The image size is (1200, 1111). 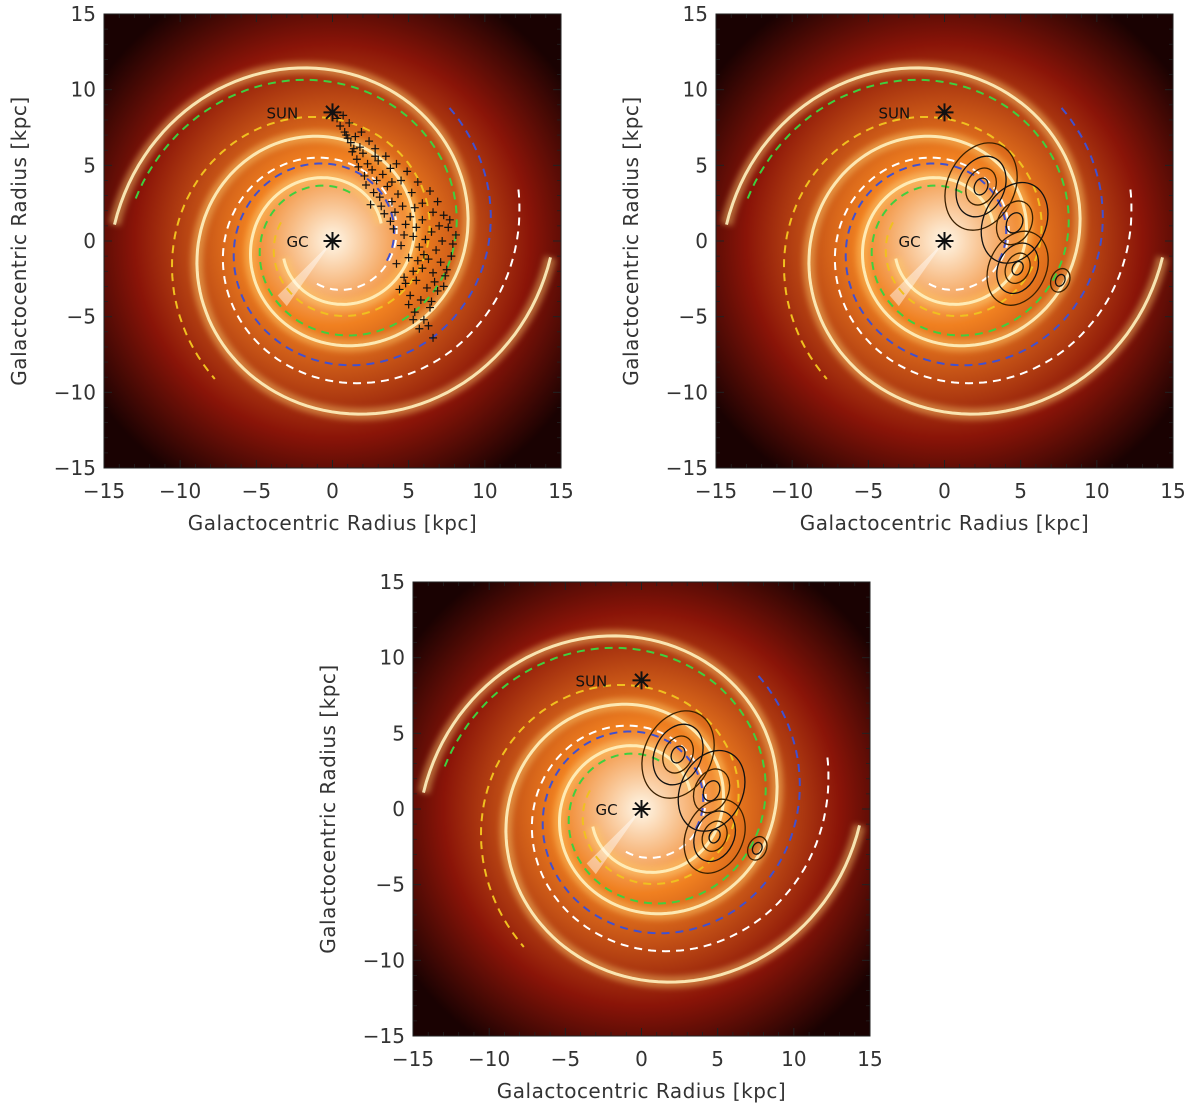 I want to click on contour-lines, so click(x=704, y=792).